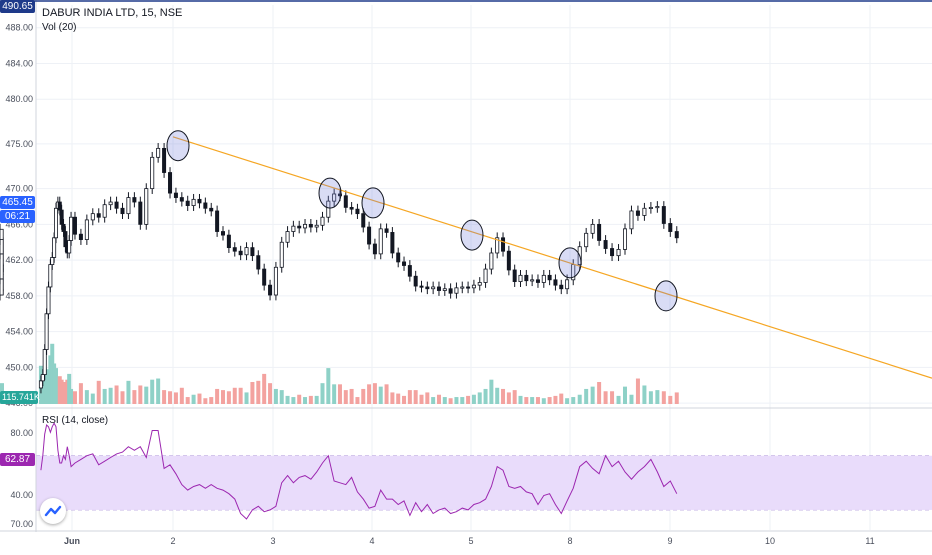 Image resolution: width=932 pixels, height=555 pixels. What do you see at coordinates (21, 433) in the screenshot?
I see `rsi-tick-label: 80.00` at bounding box center [21, 433].